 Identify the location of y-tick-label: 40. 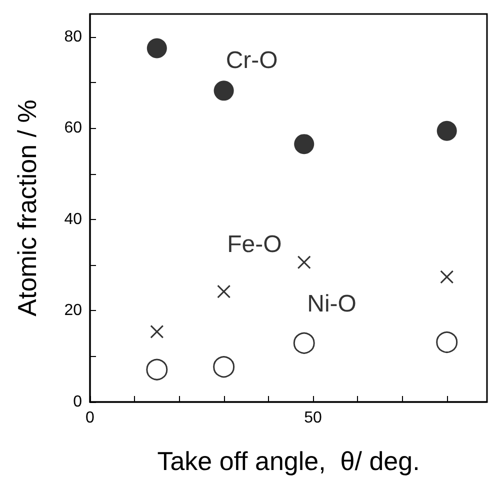
(73, 219).